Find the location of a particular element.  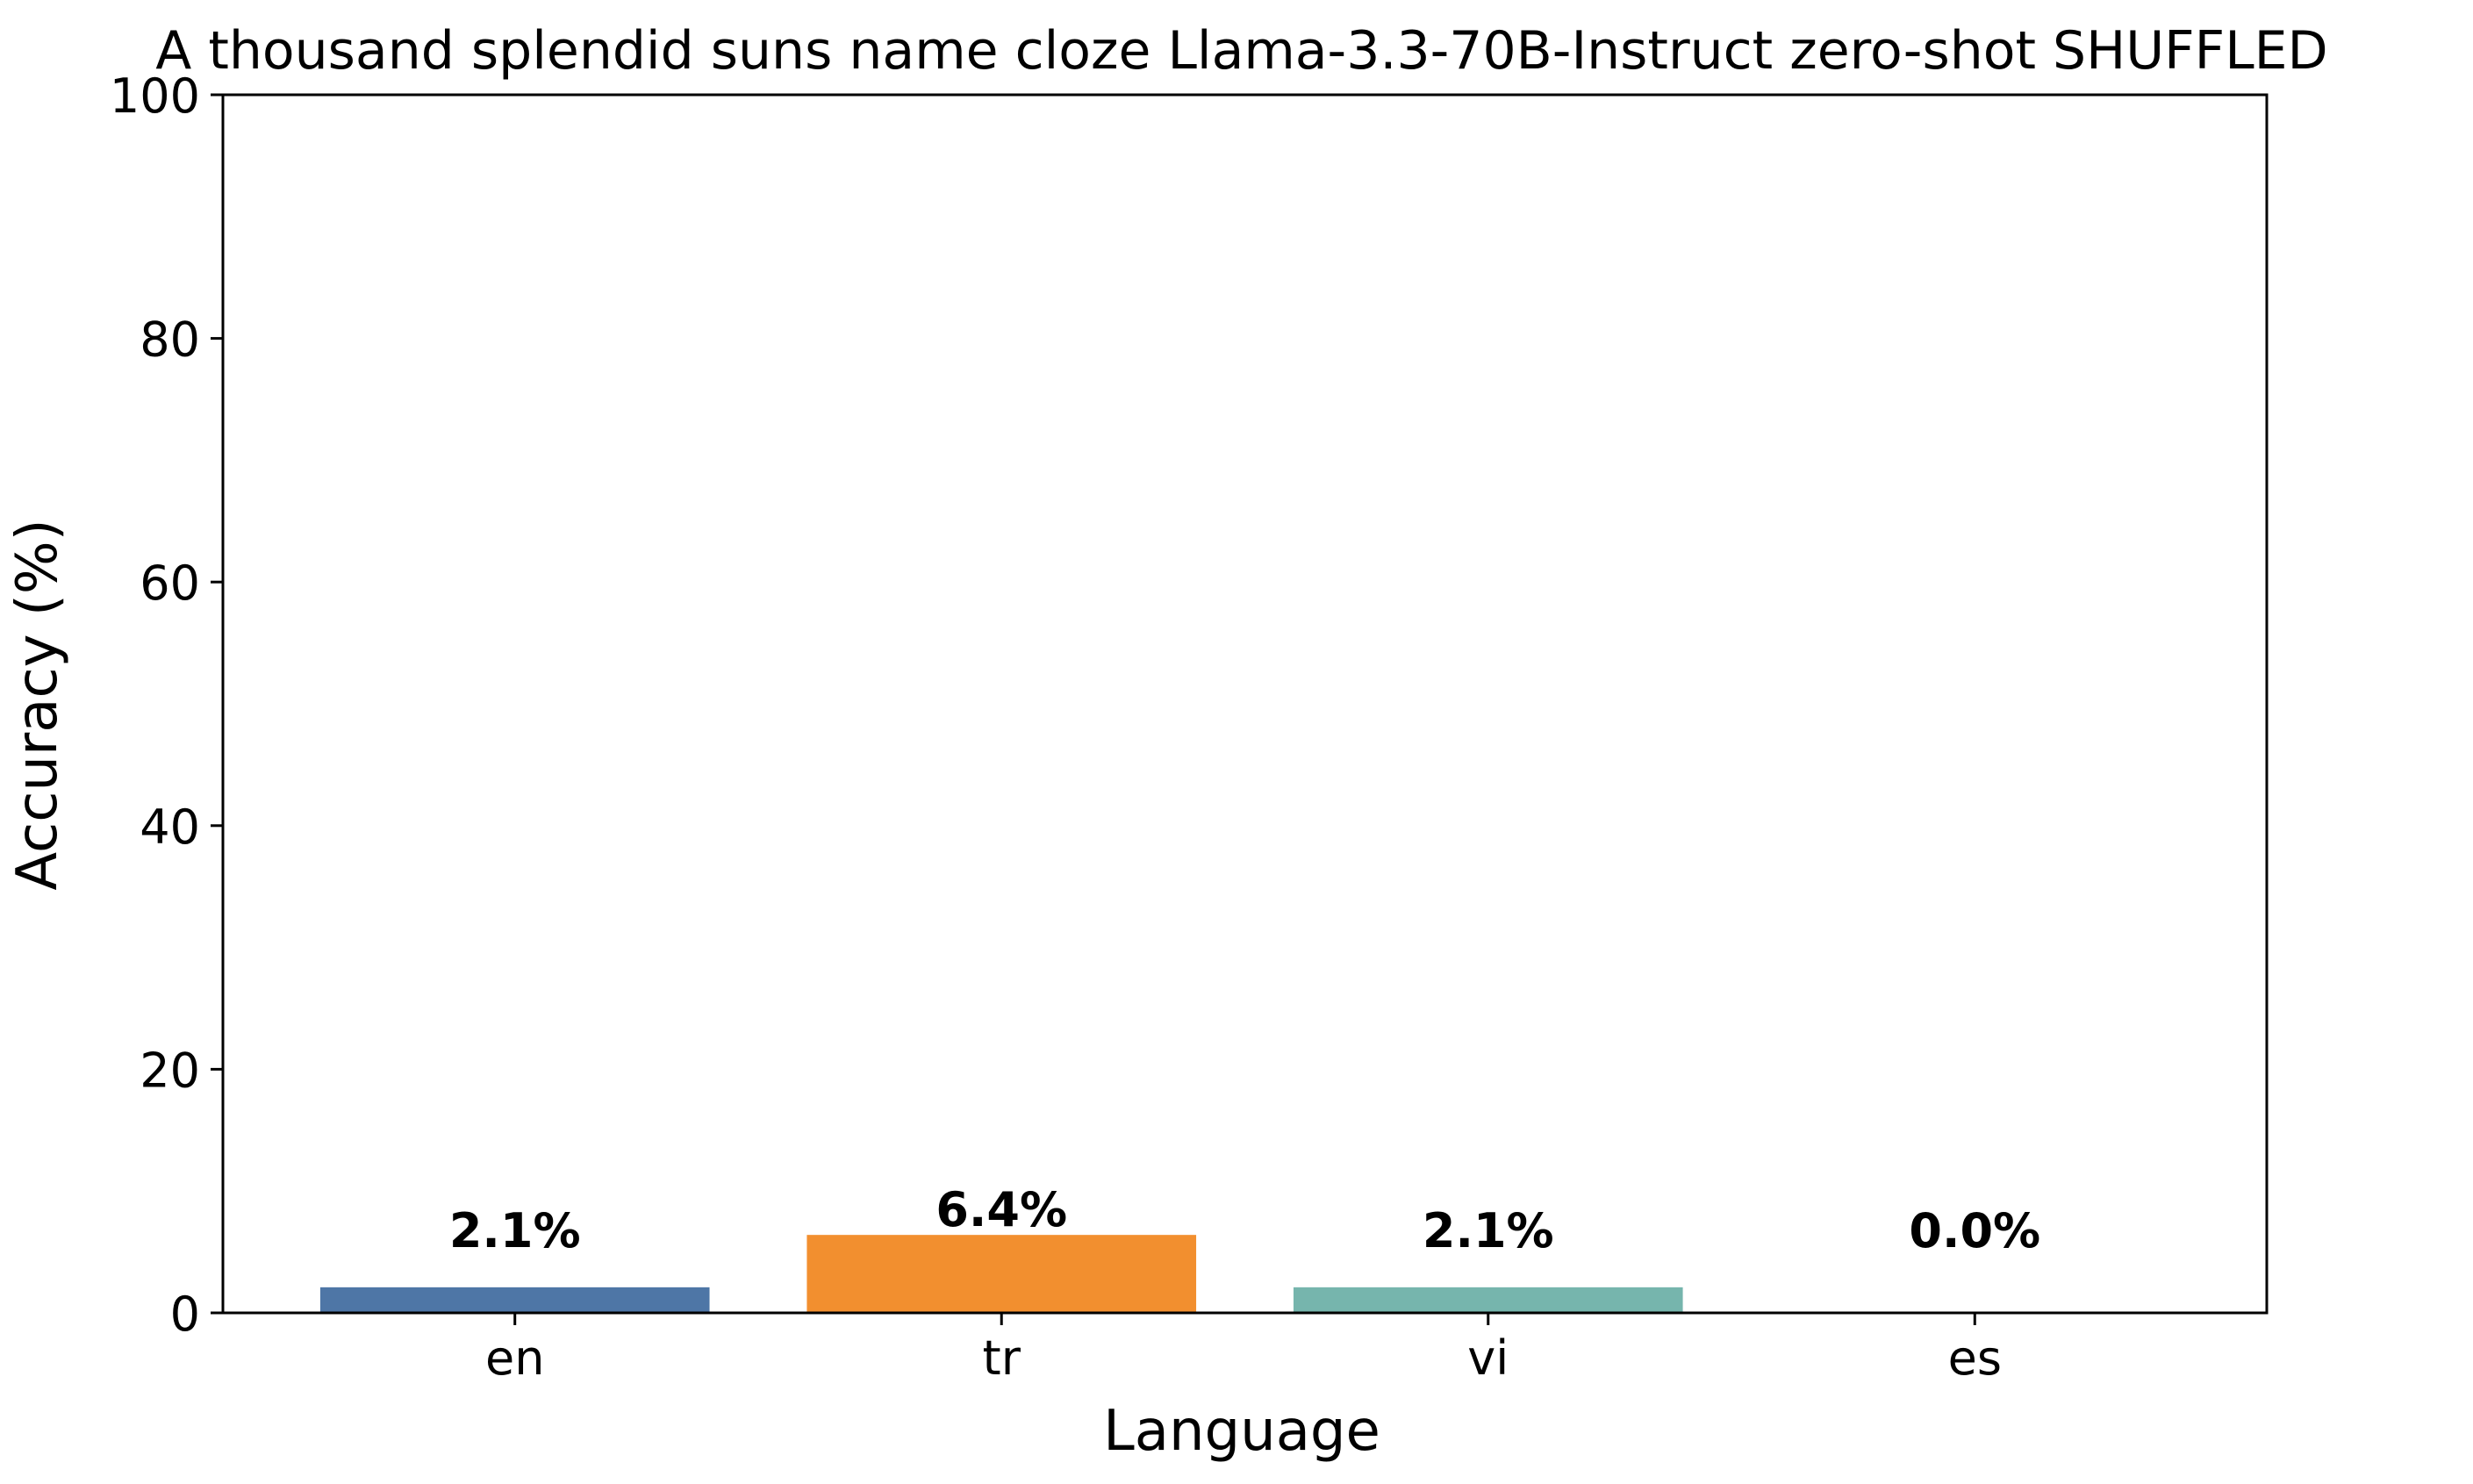

bar-value-label: 6.4% is located at coordinates (1001, 1209).